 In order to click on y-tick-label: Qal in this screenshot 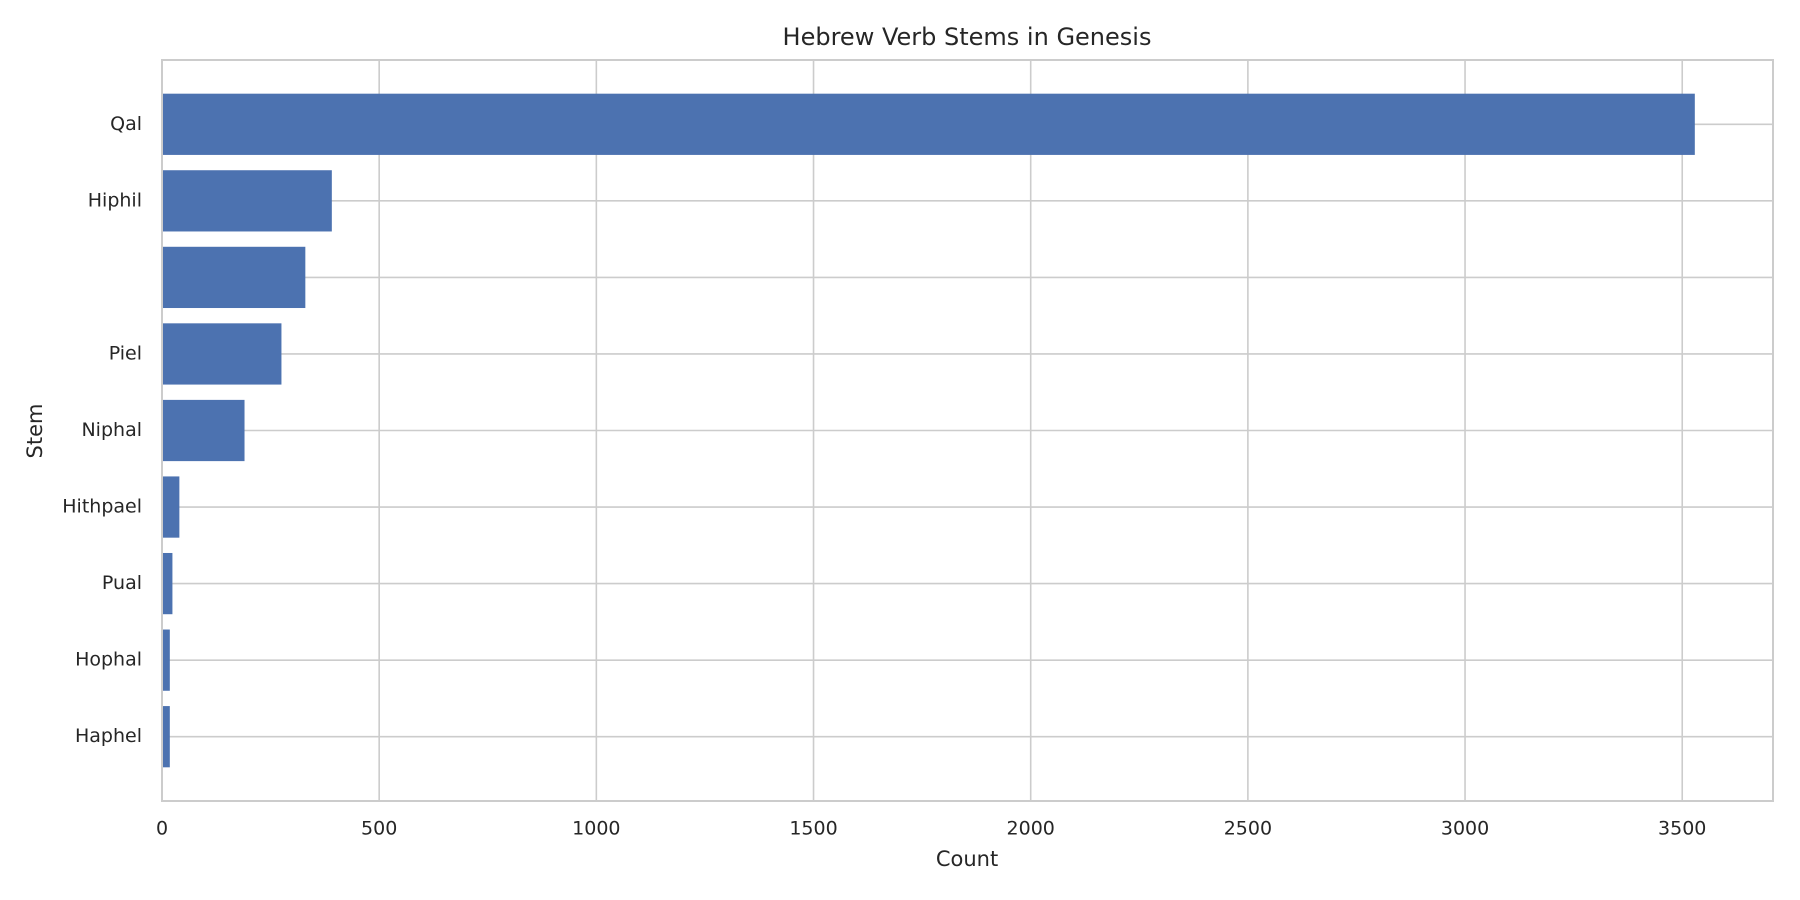, I will do `click(126, 124)`.